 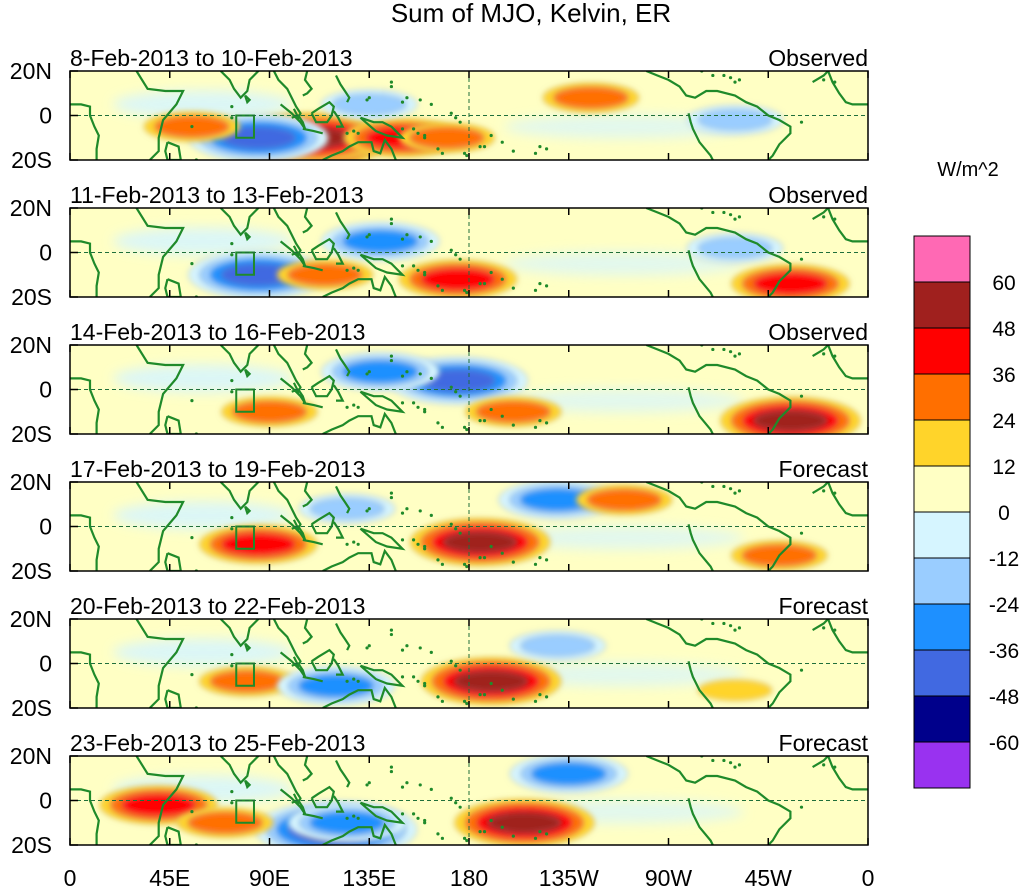 What do you see at coordinates (31, 571) in the screenshot?
I see `y-tick-label: 20S` at bounding box center [31, 571].